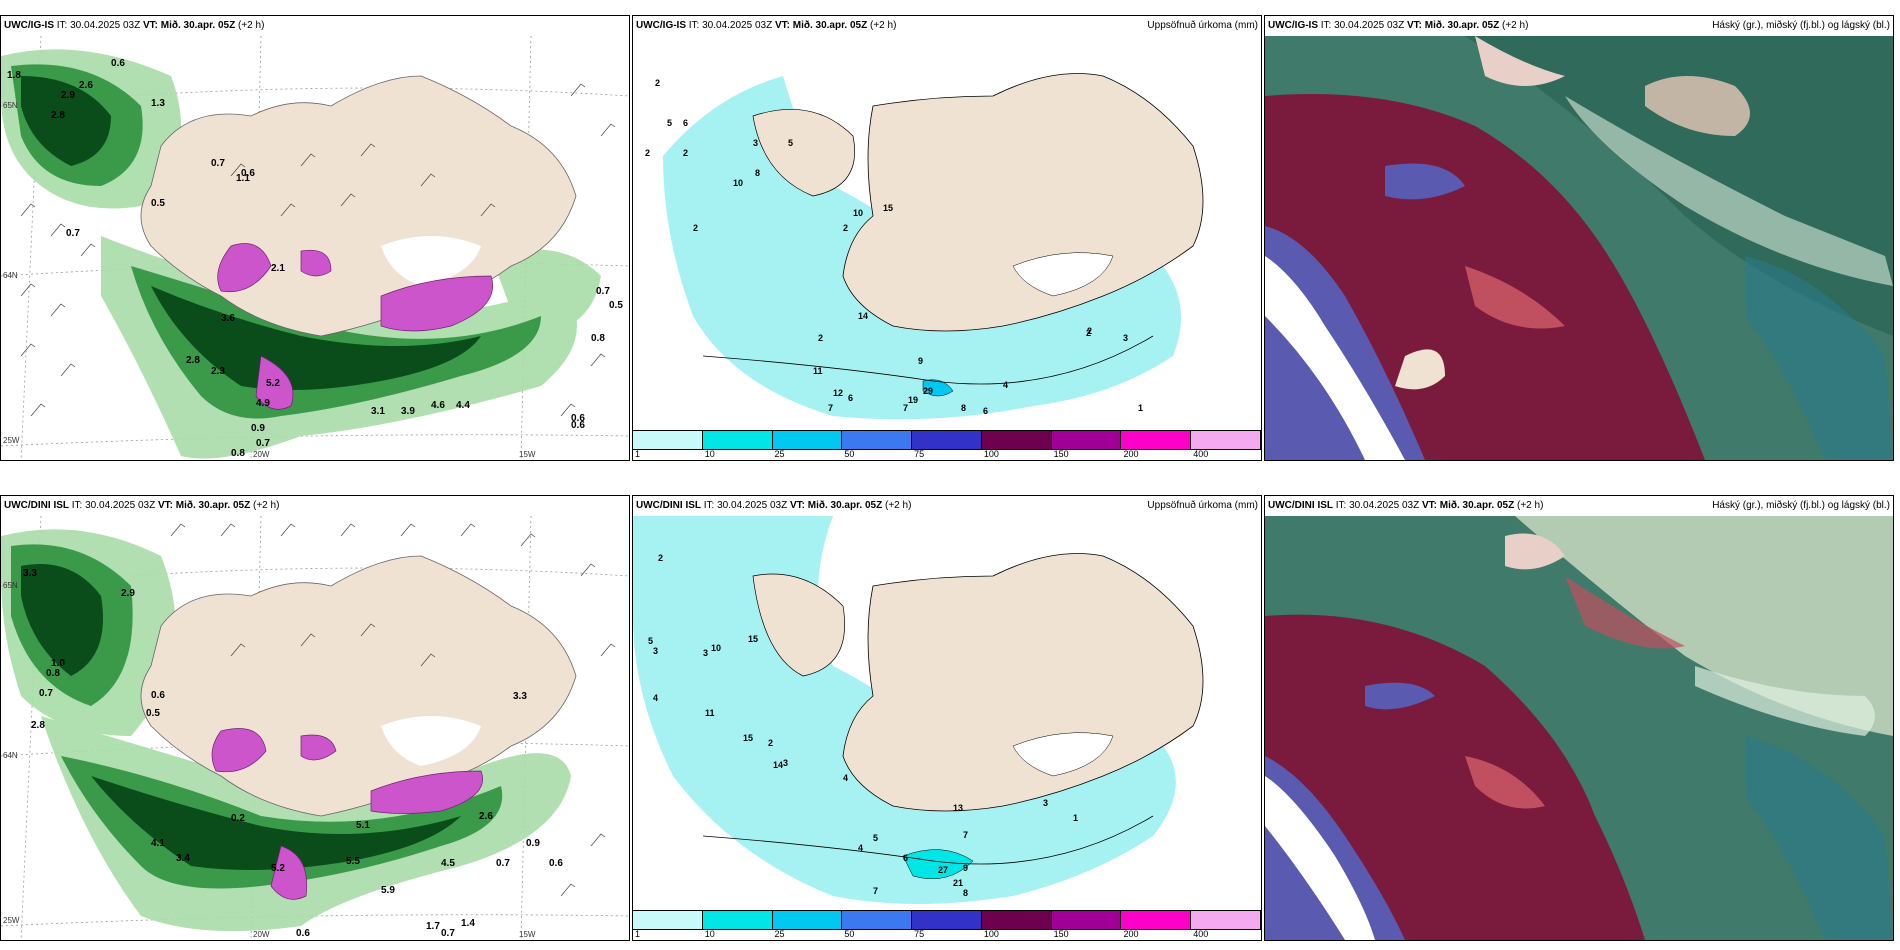 The image size is (1900, 950). What do you see at coordinates (965, 868) in the screenshot?
I see `map-value-label: 9` at bounding box center [965, 868].